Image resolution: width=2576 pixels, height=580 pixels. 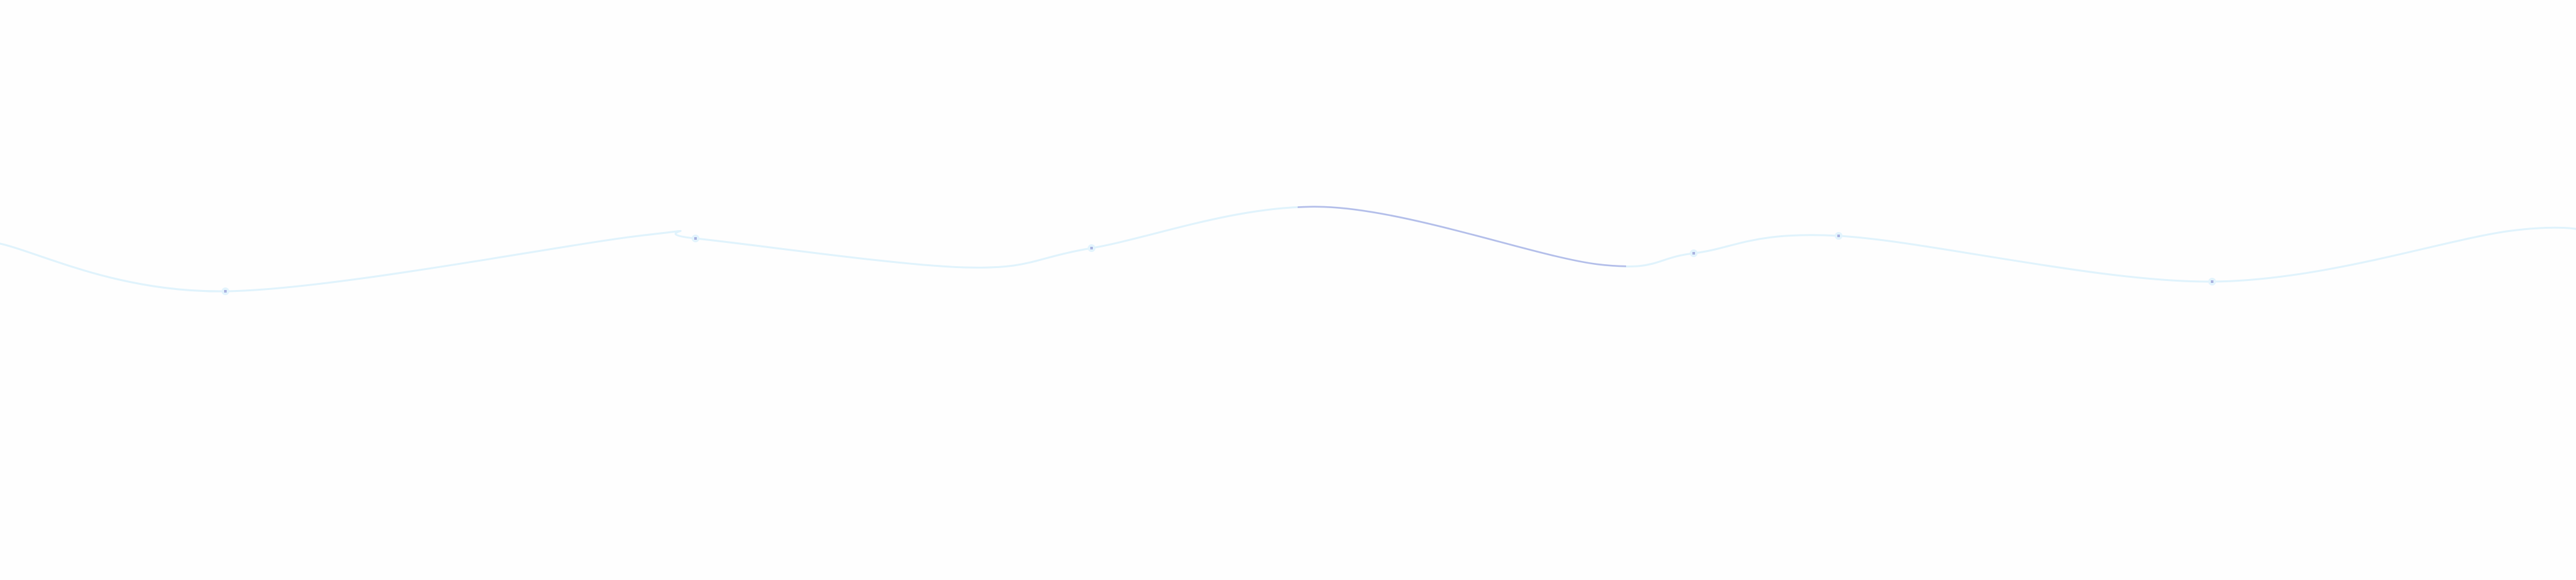 What do you see at coordinates (1219, 263) in the screenshot?
I see `wave-markers` at bounding box center [1219, 263].